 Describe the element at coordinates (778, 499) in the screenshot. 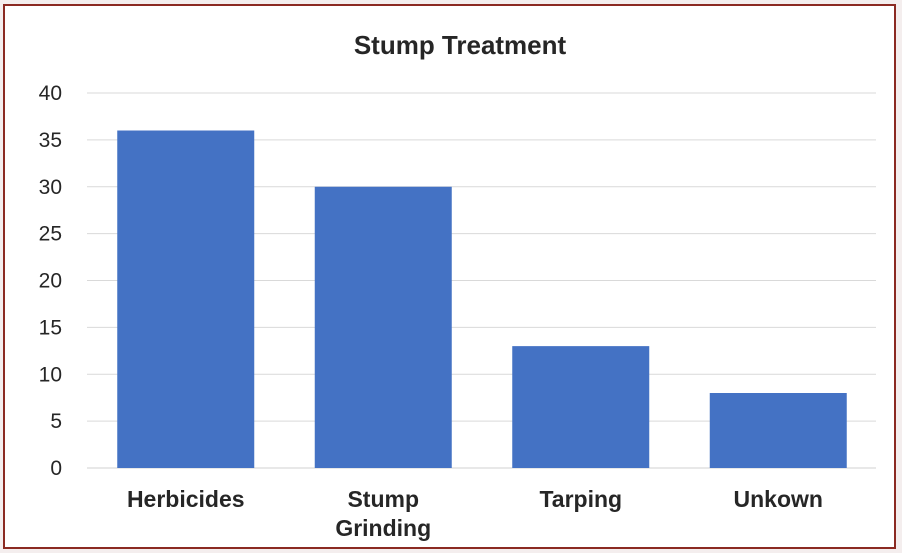

I see `x-tick-label: Unkown` at that location.